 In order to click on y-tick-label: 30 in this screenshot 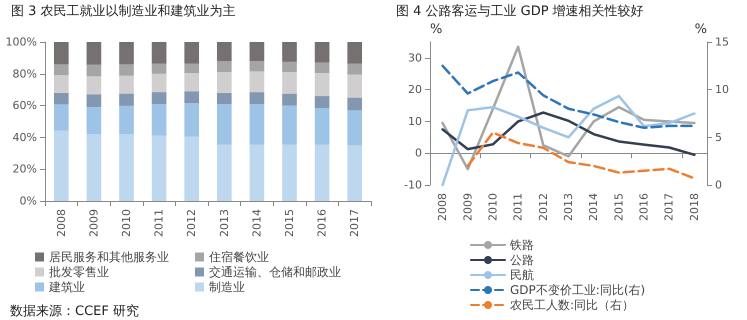, I will do `click(415, 57)`.